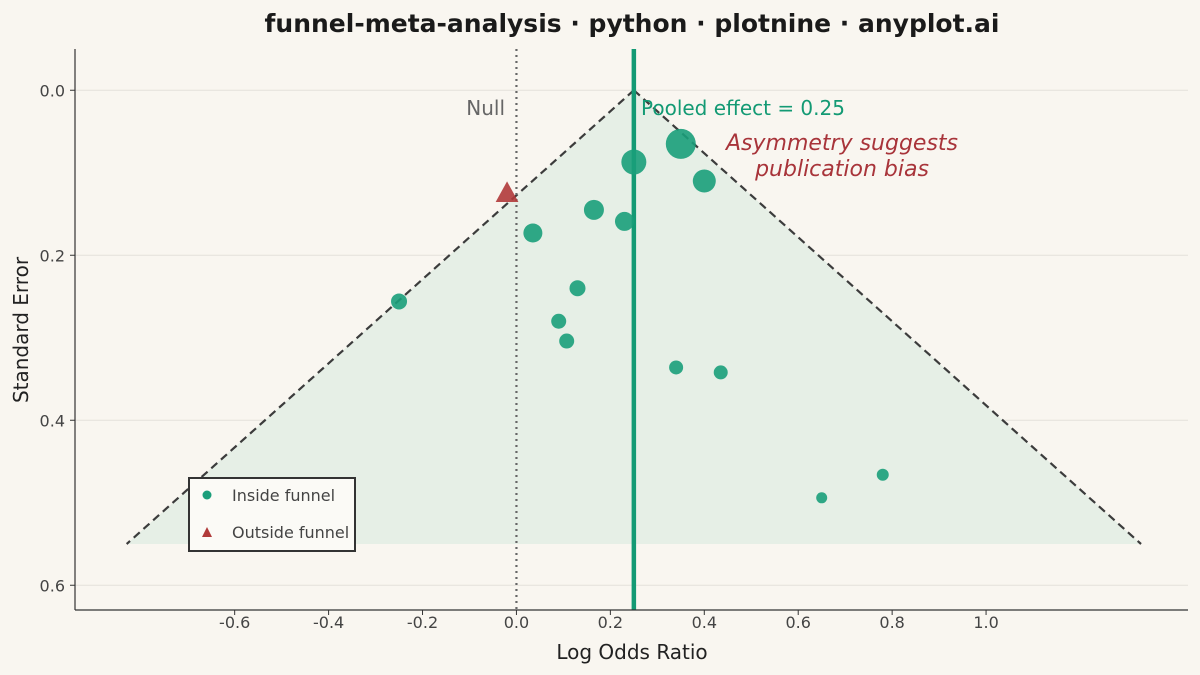 This screenshot has height=675, width=1200. What do you see at coordinates (985, 622) in the screenshot?
I see `x-tick-label-8: 1.0` at bounding box center [985, 622].